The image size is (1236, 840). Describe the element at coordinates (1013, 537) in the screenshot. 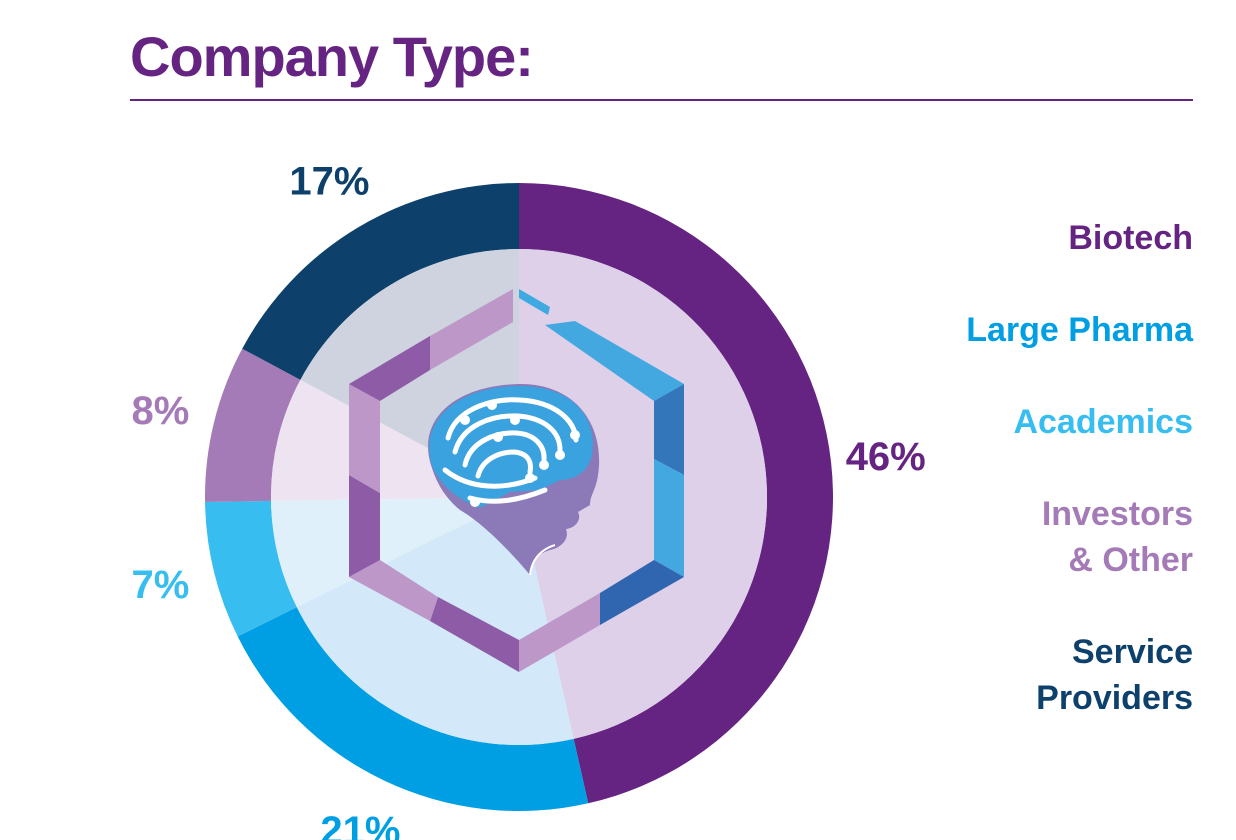

I see `legend-item: Investors & Other` at that location.